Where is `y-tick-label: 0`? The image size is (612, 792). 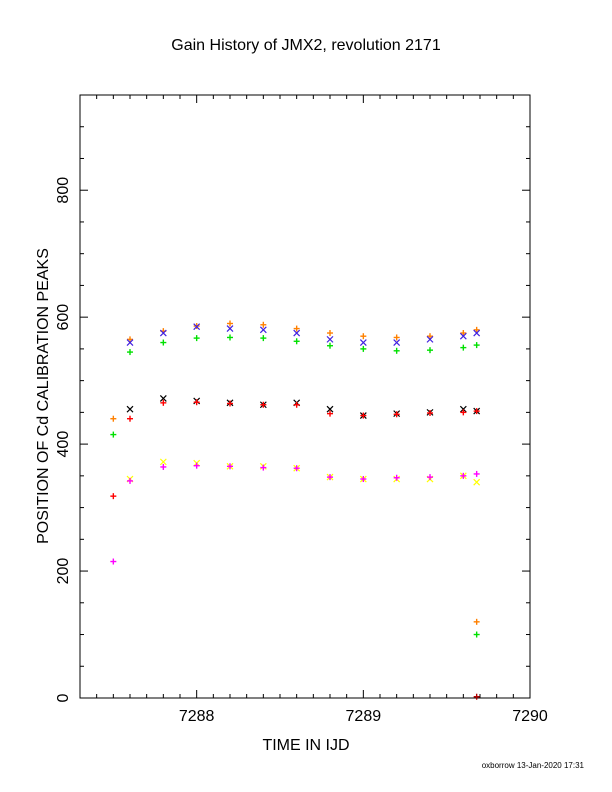 y-tick-label: 0 is located at coordinates (63, 697).